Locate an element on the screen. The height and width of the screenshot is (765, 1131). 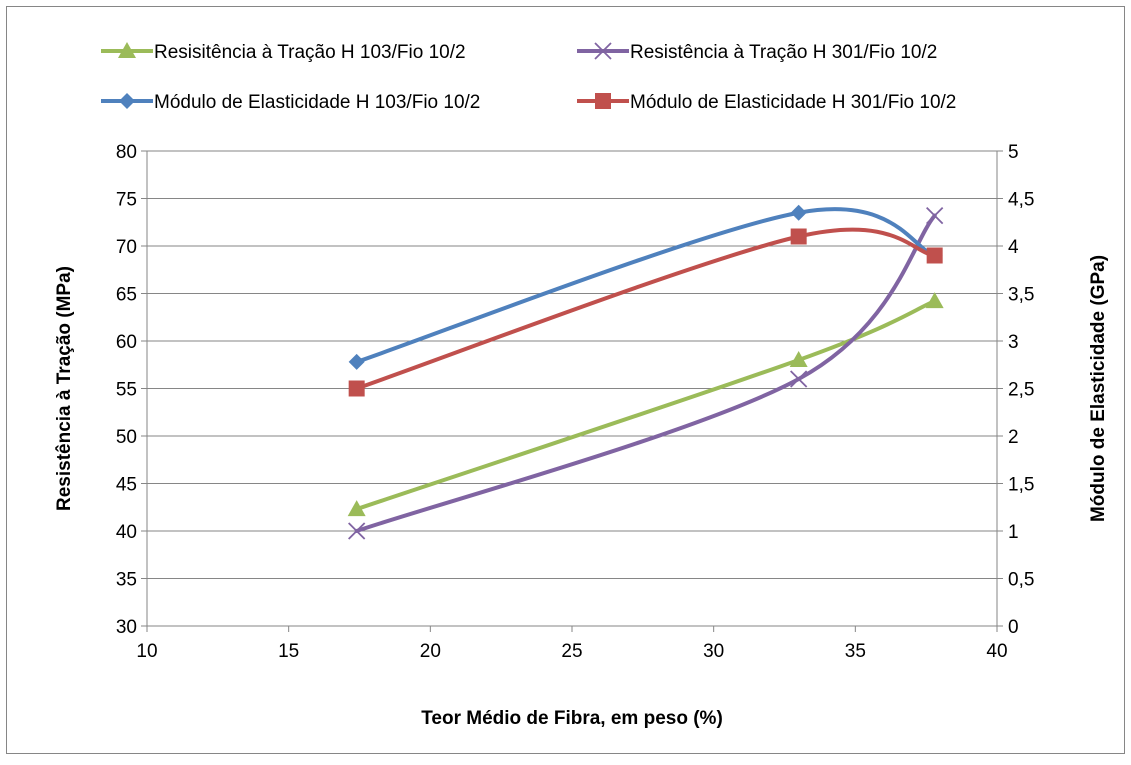
y2-tick-label: 1 is located at coordinates (1013, 532).